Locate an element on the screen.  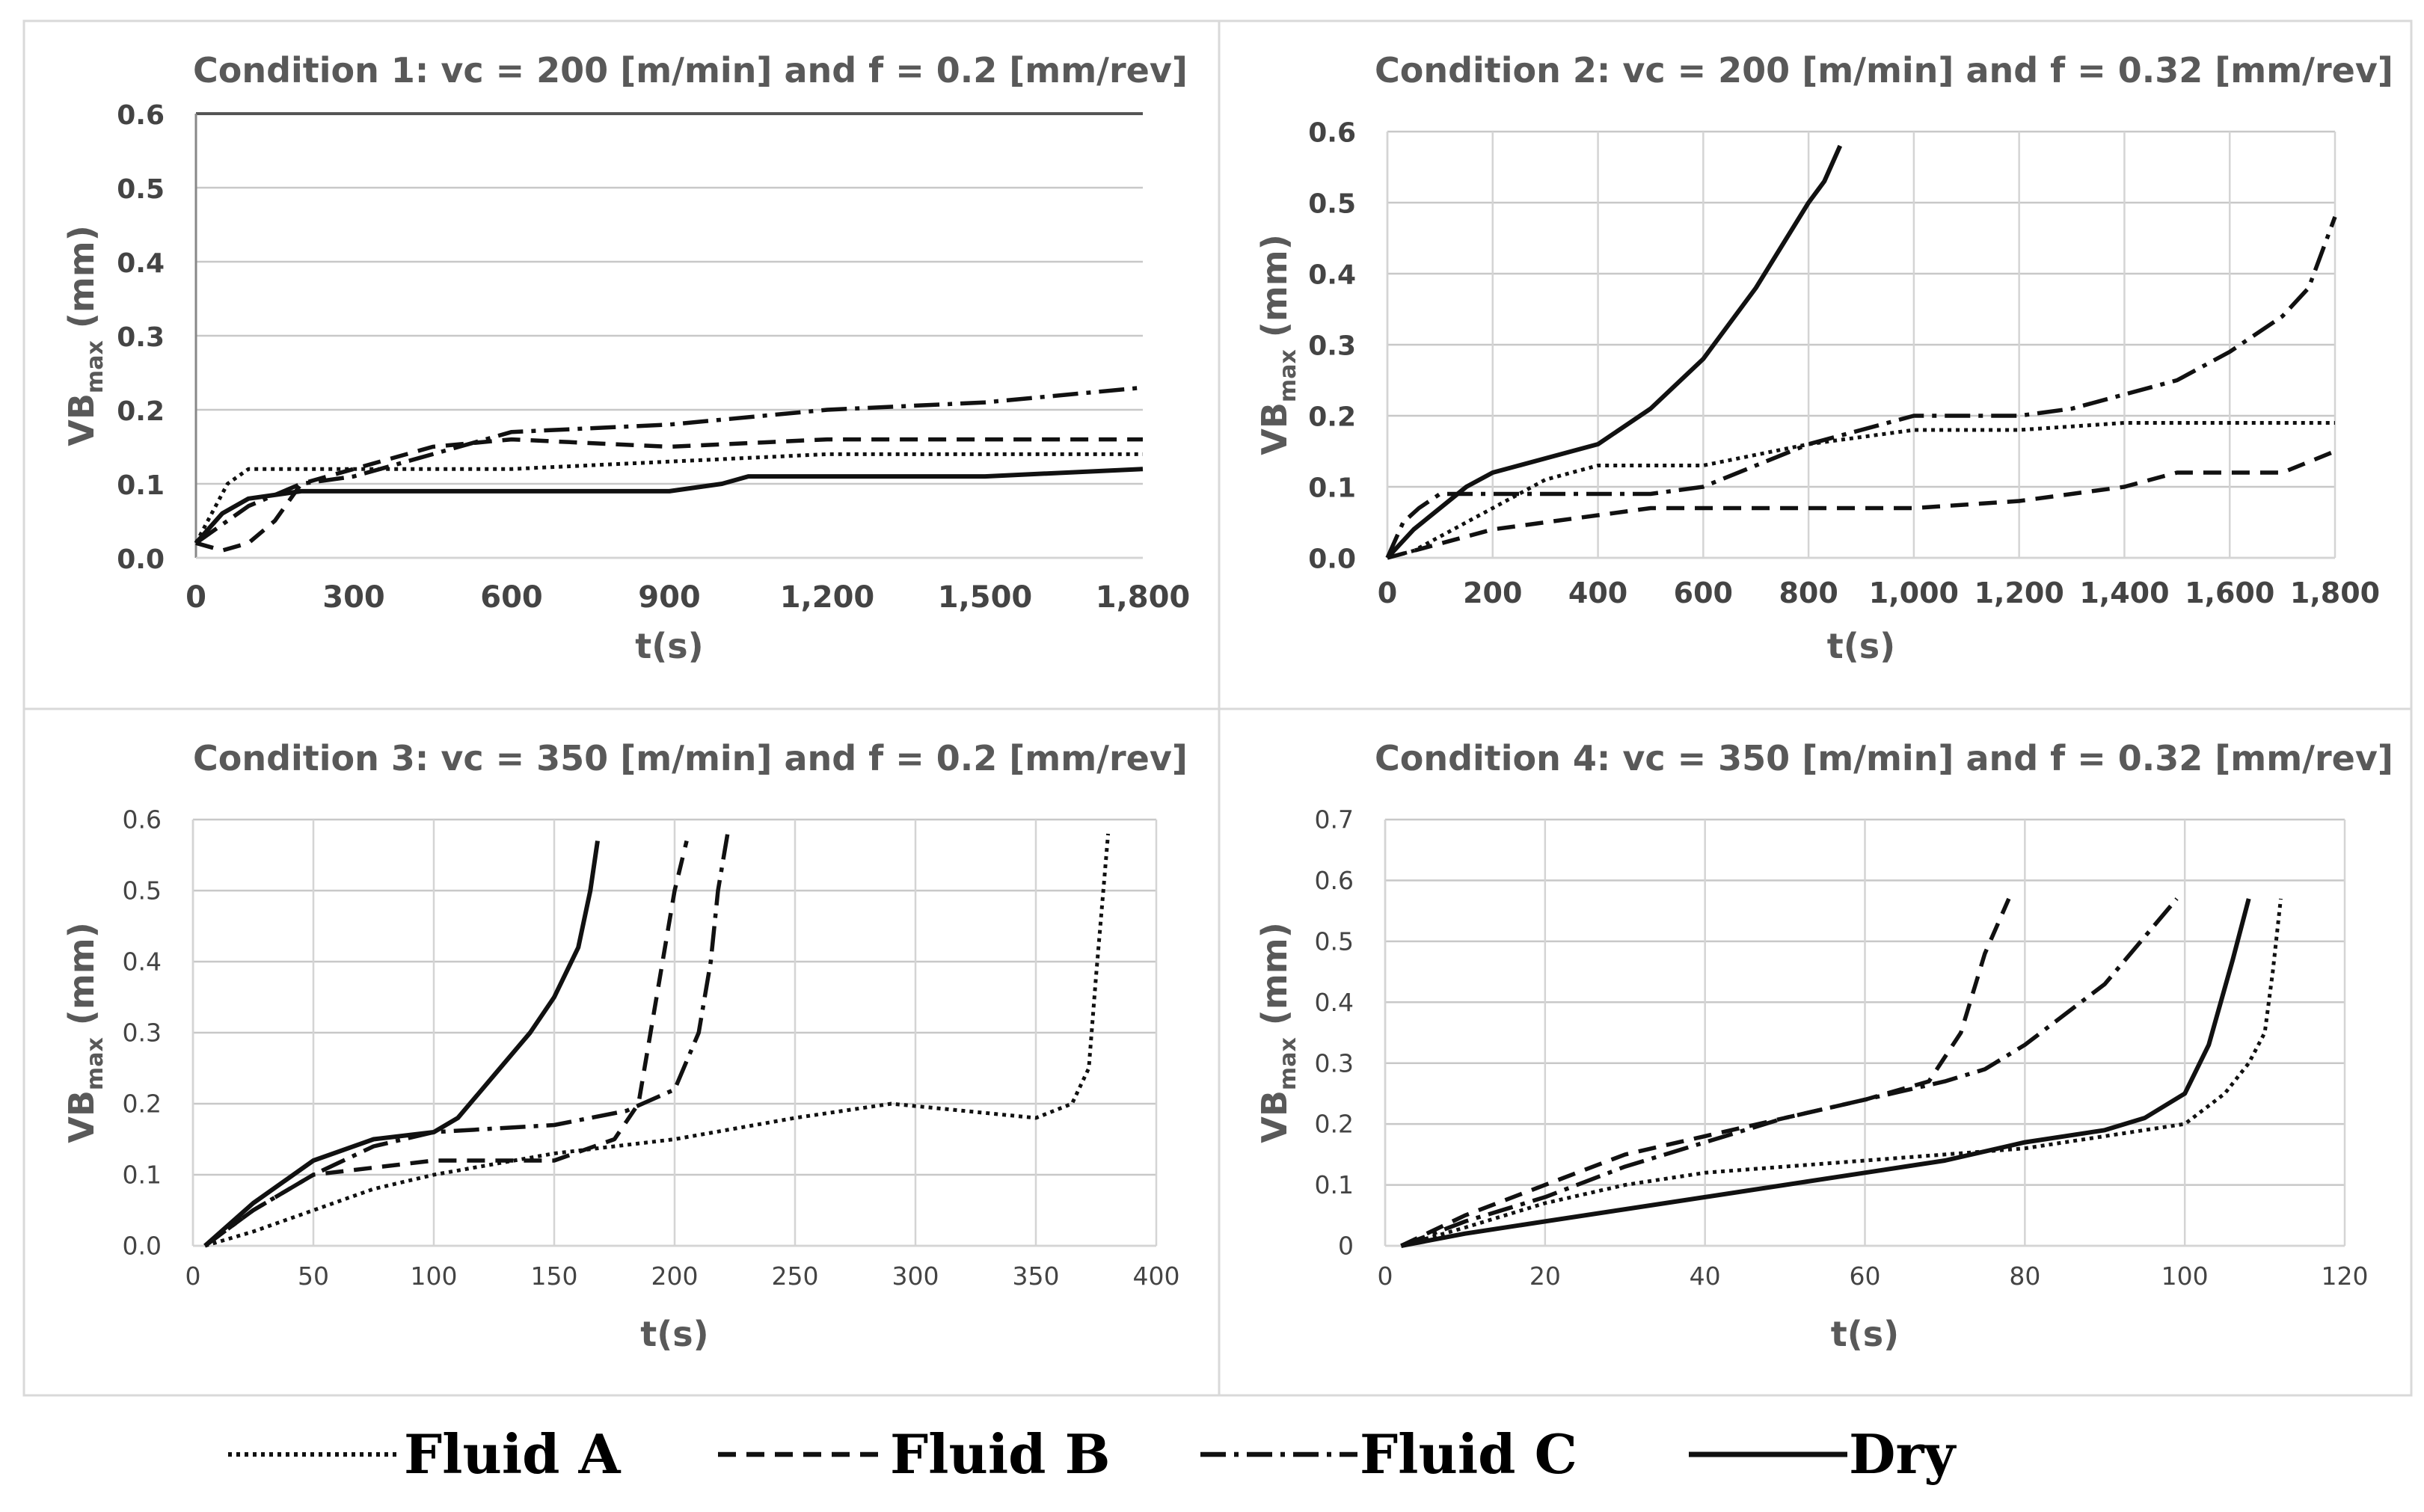
x-tick-label: 1,000 is located at coordinates (1914, 593).